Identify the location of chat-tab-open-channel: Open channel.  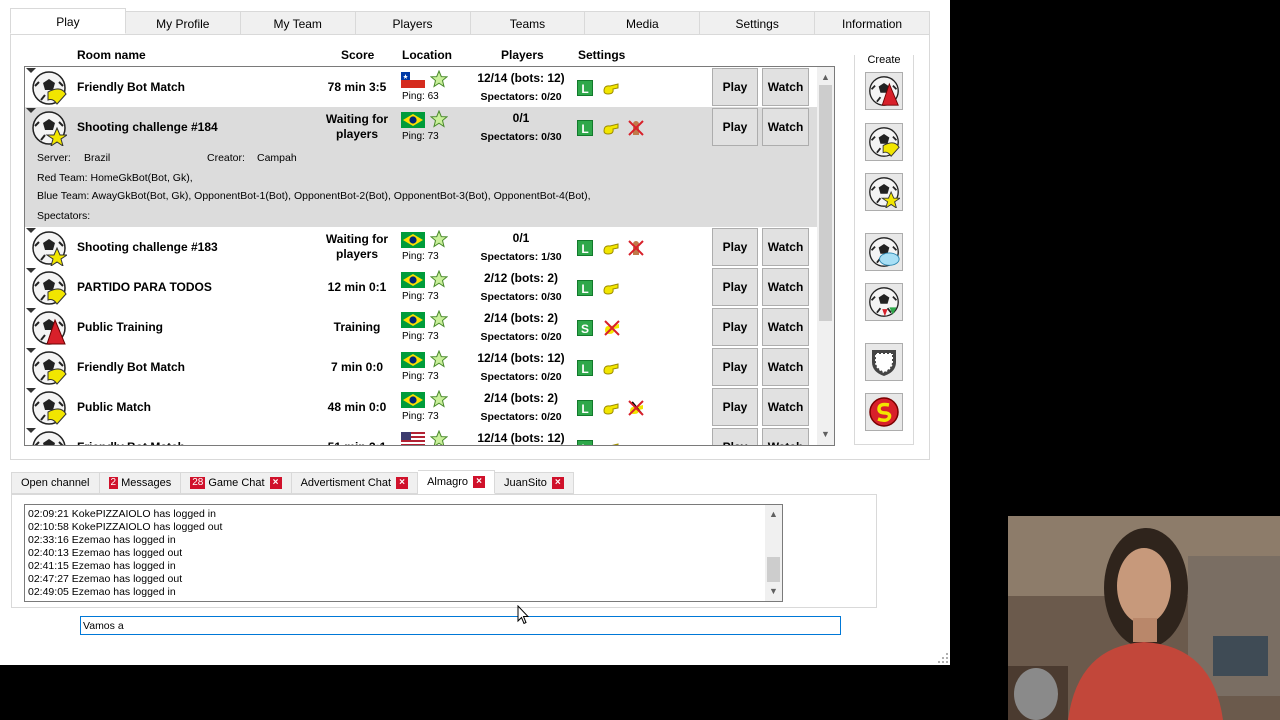
(55, 483).